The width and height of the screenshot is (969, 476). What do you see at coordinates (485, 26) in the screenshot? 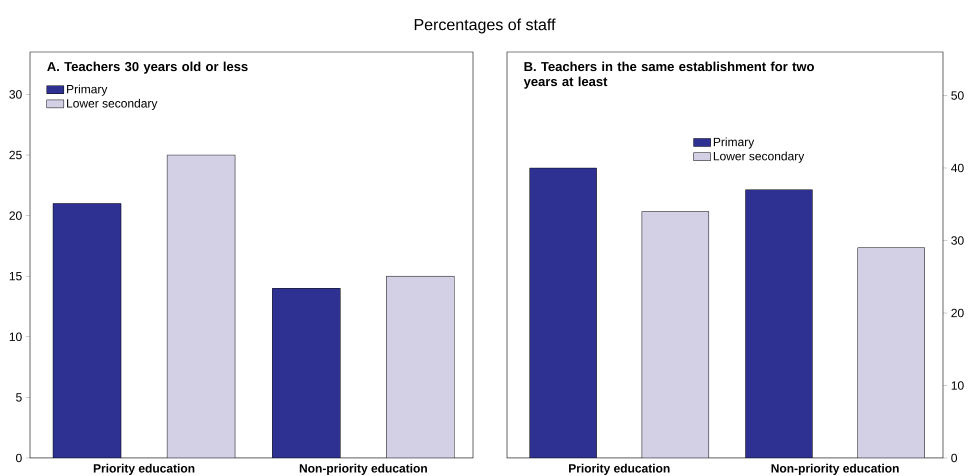
I see `text: Percentages of staff` at bounding box center [485, 26].